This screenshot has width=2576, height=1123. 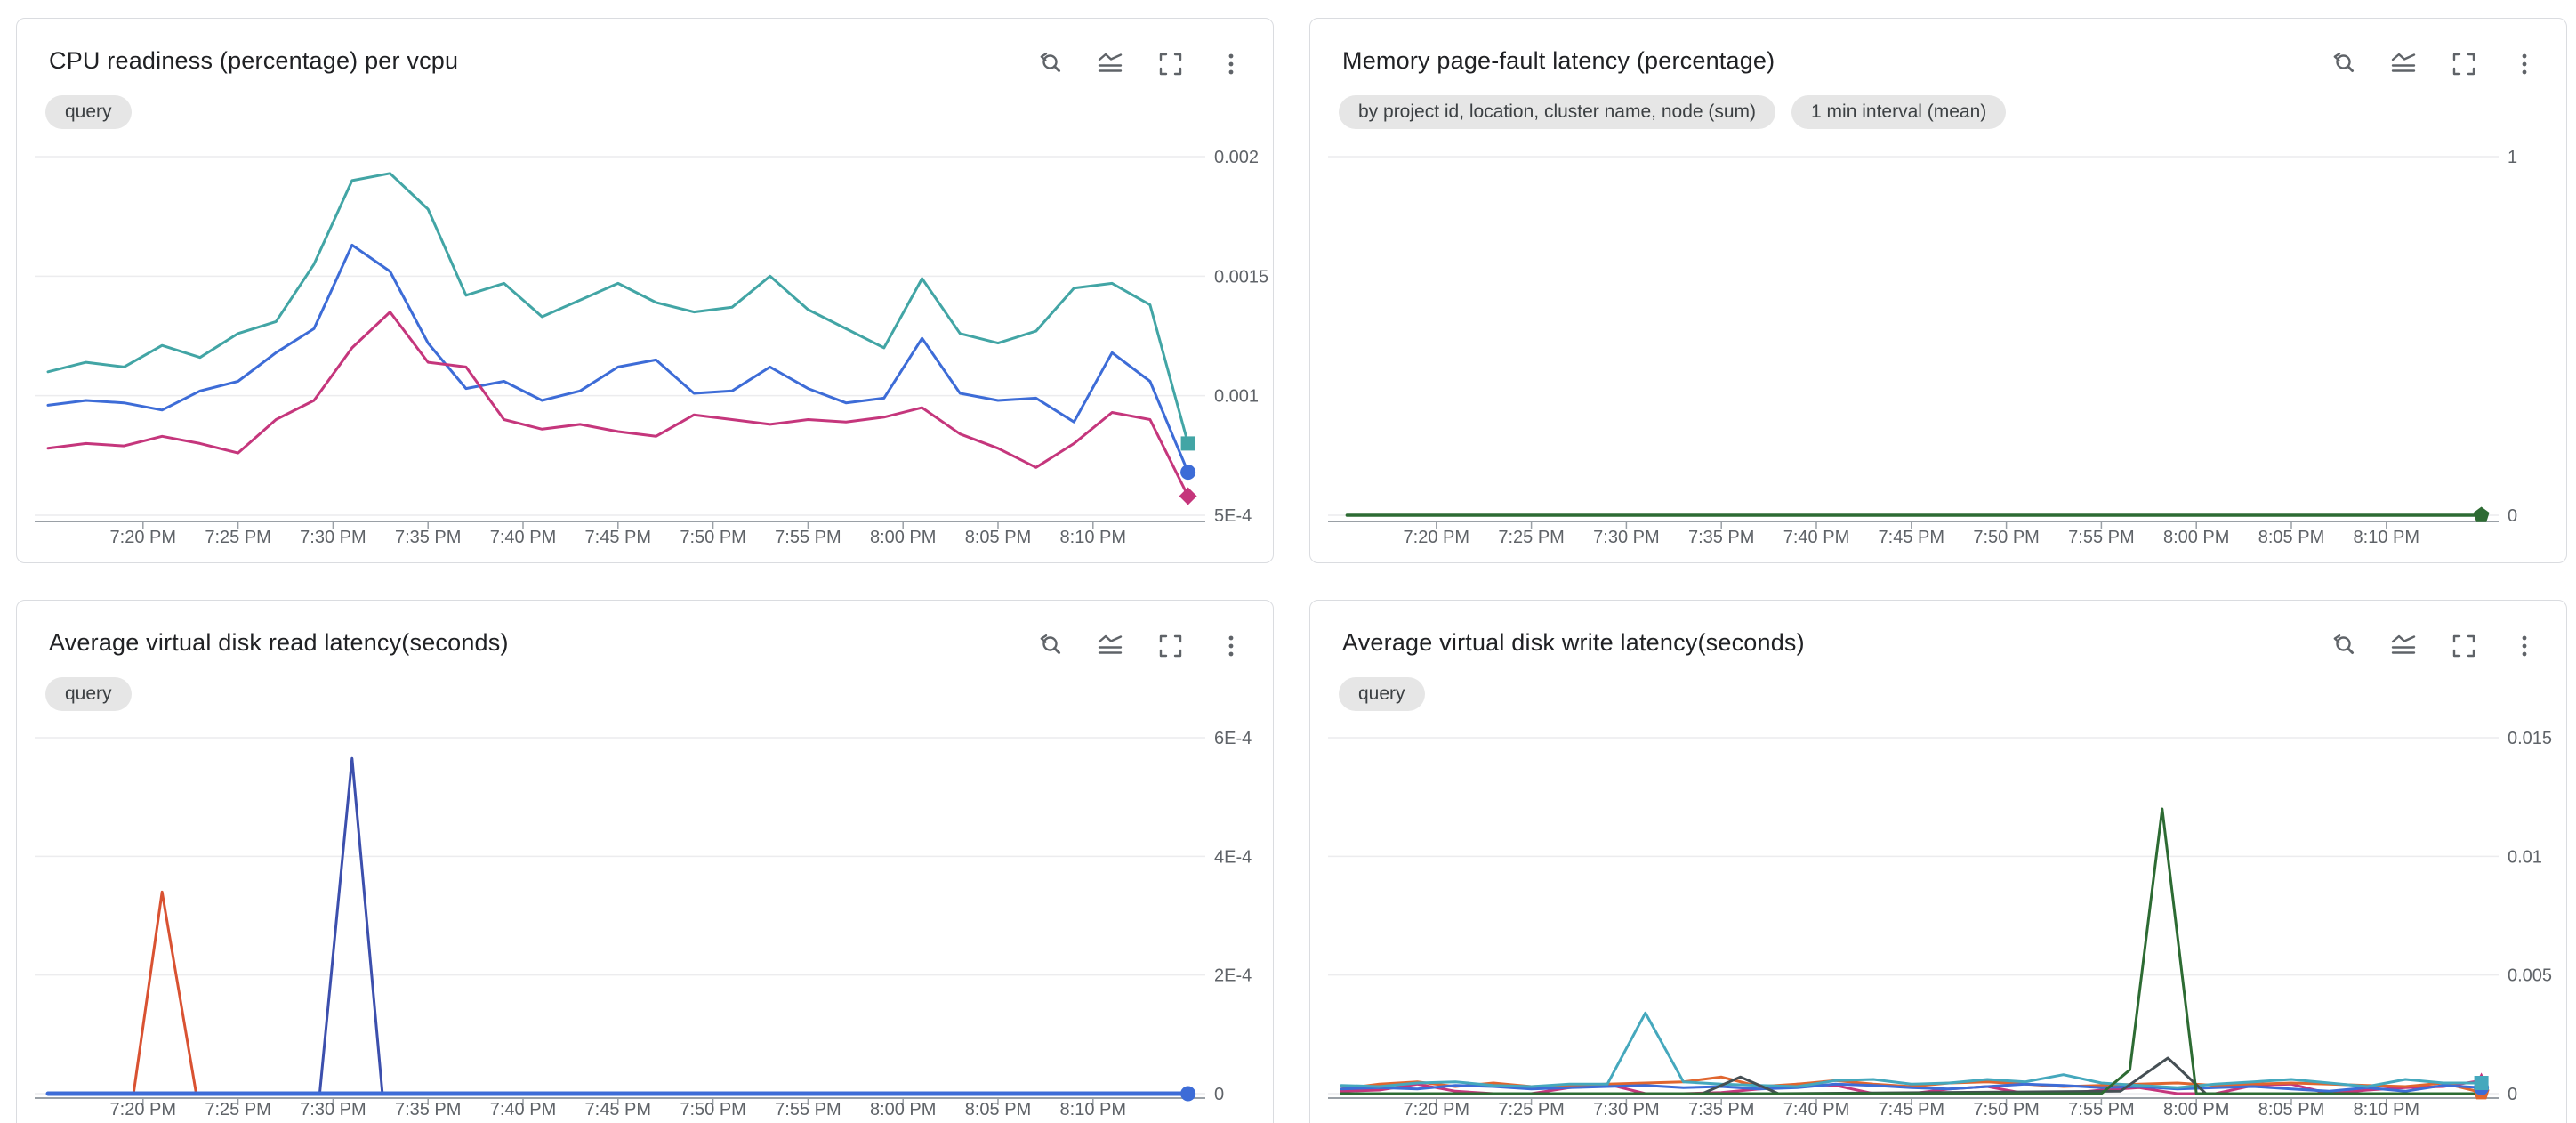 What do you see at coordinates (1911, 951) in the screenshot?
I see `series-line-series-green` at bounding box center [1911, 951].